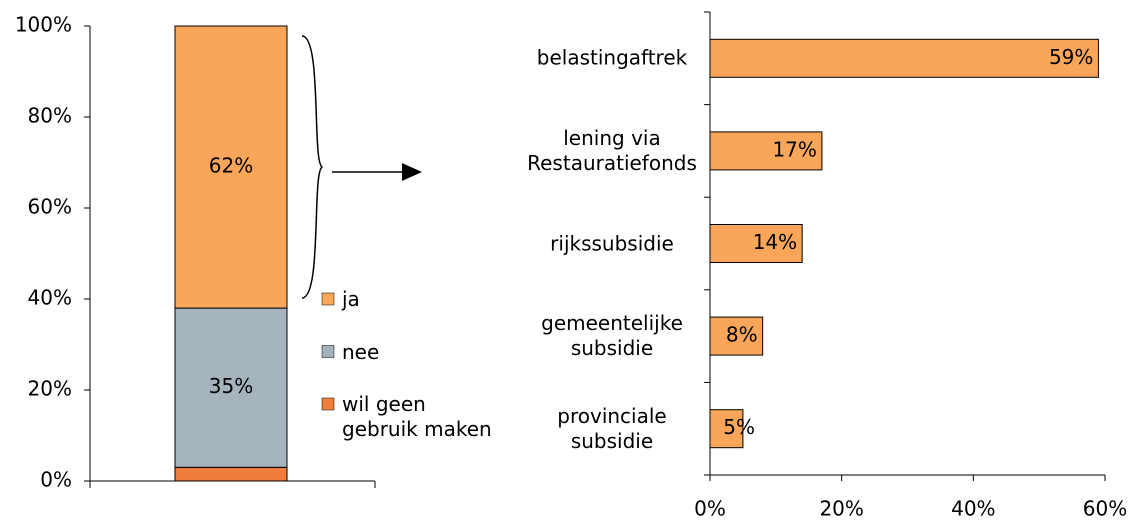 The height and width of the screenshot is (523, 1134). I want to click on data-label: 14%, so click(775, 242).